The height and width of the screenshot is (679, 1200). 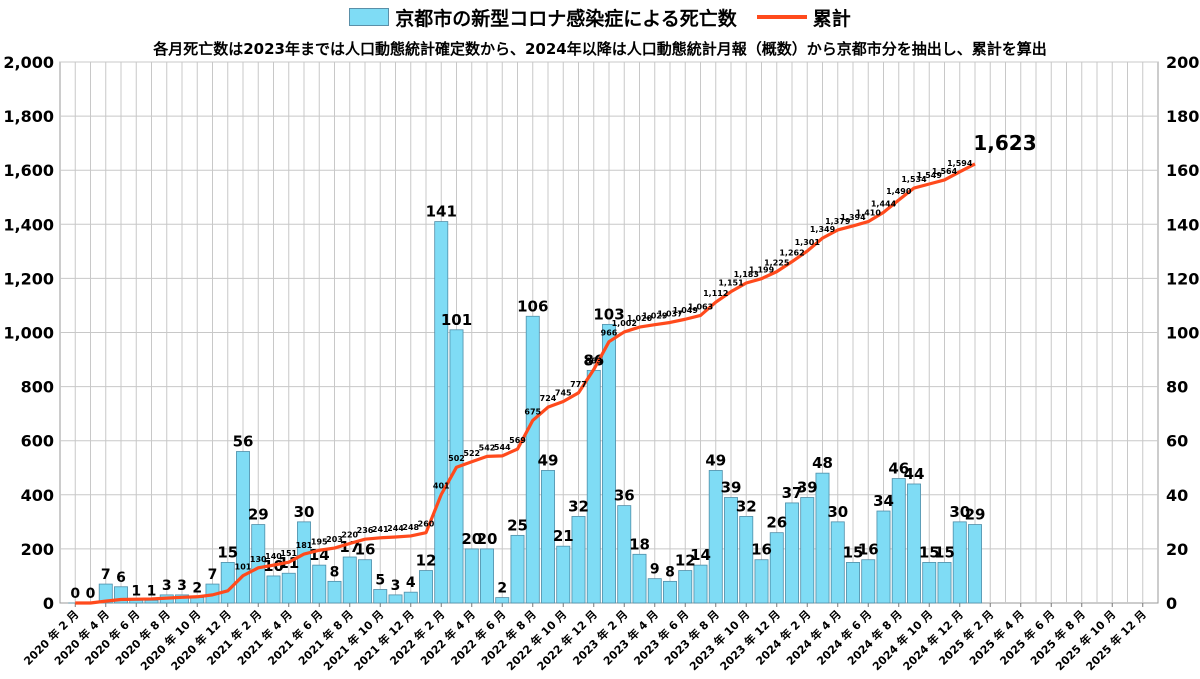 I want to click on cumulative-point-label: 724, so click(x=548, y=398).